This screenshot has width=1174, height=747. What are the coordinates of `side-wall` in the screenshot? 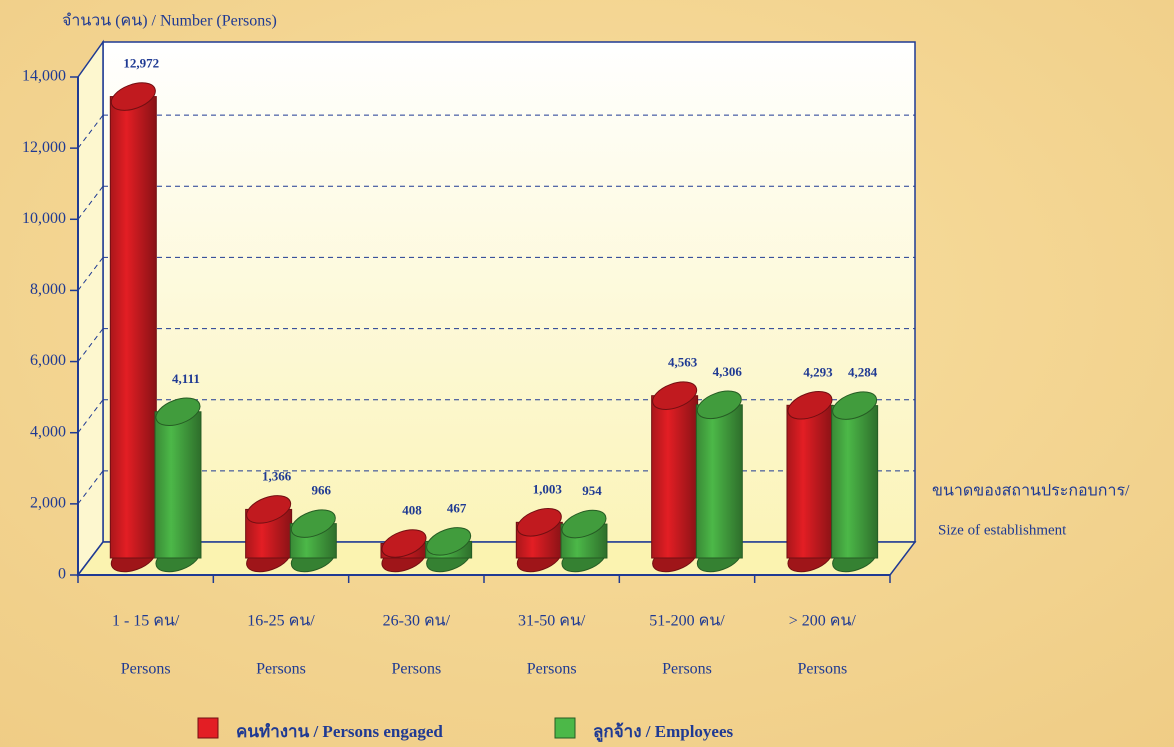 It's located at (90, 308).